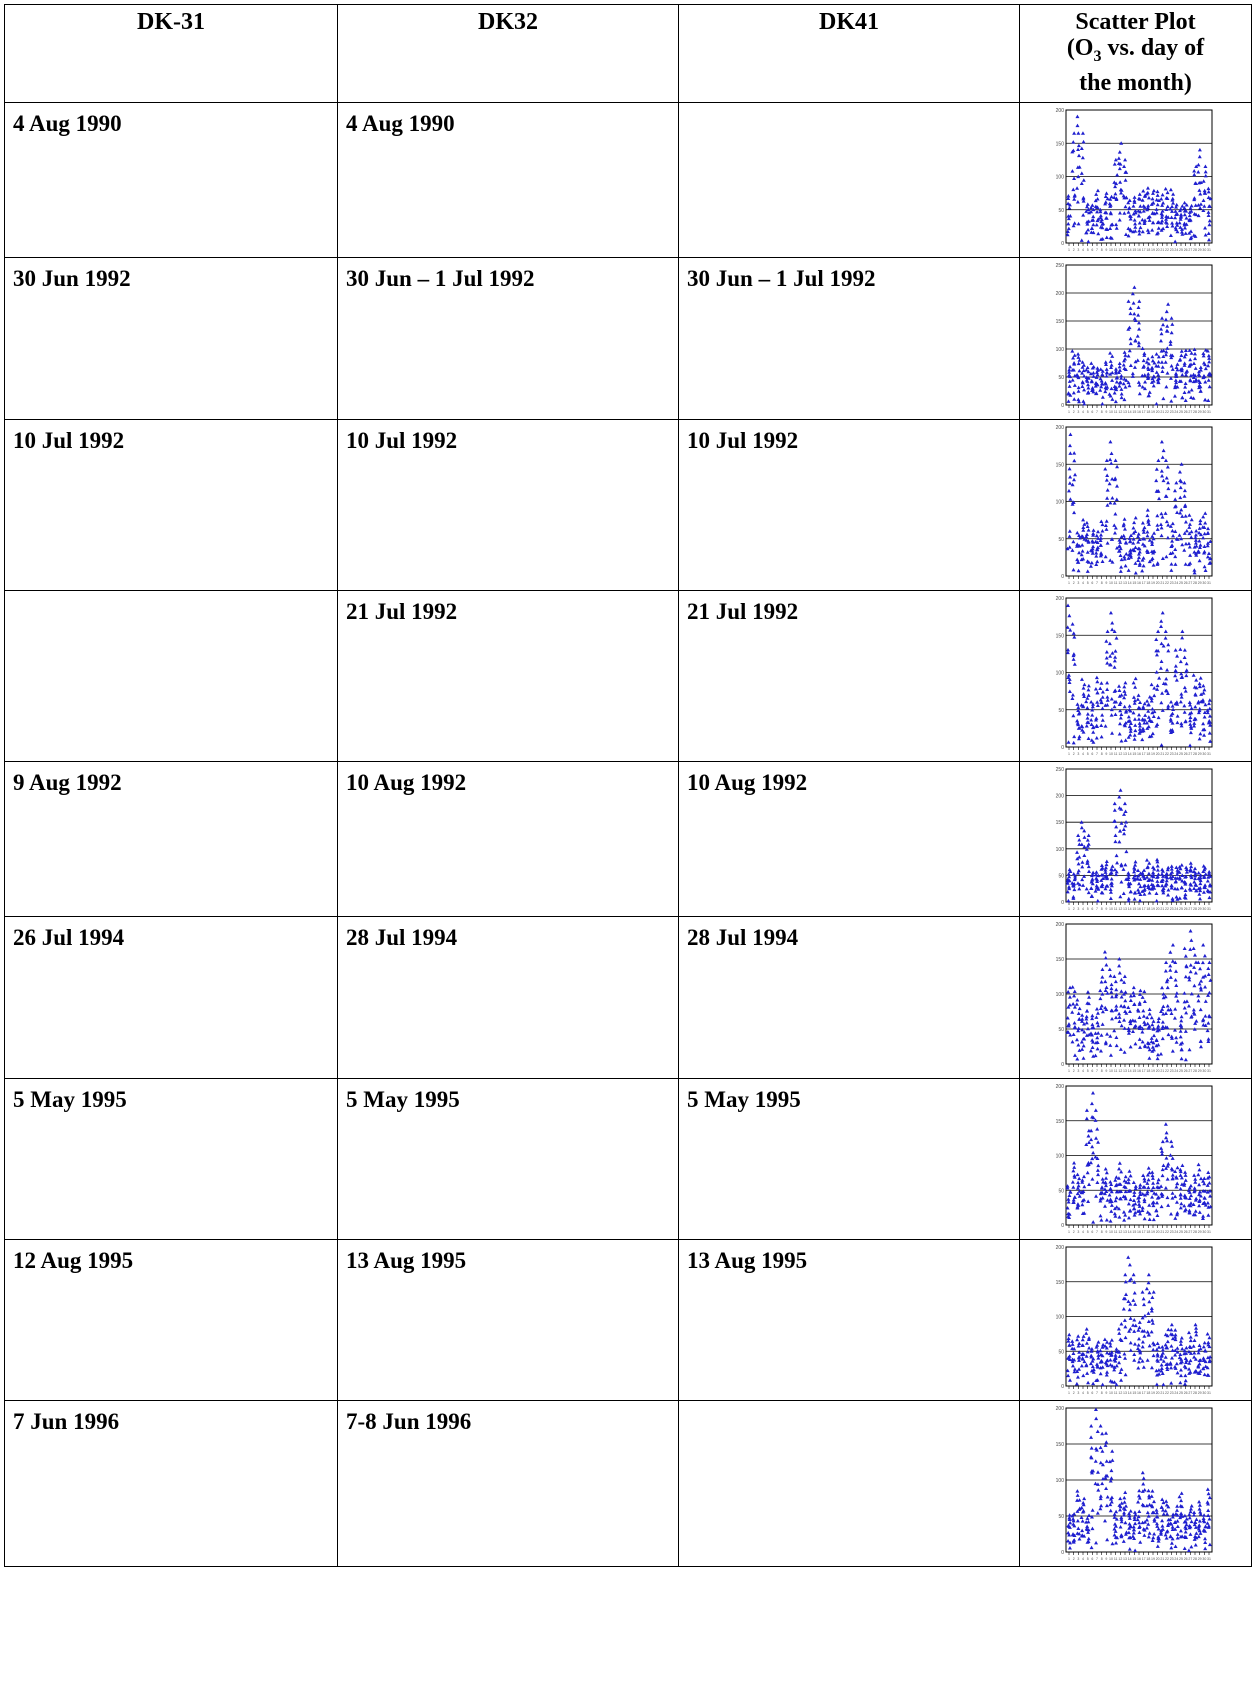 Image resolution: width=1255 pixels, height=1691 pixels. Describe the element at coordinates (1087, 412) in the screenshot. I see `x-tick-label: 5` at that location.